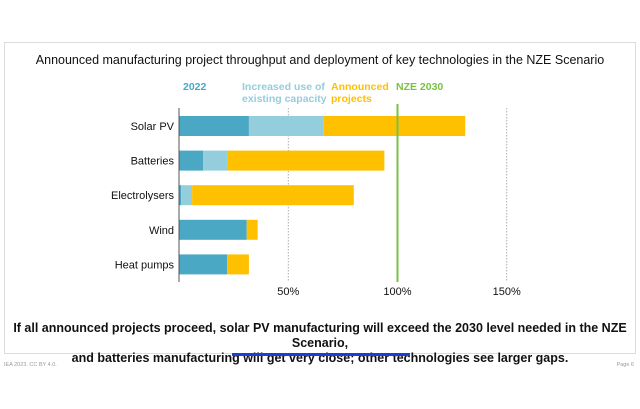  I want to click on legend-existing-capacity: Increased use of existing capacity, so click(284, 93).